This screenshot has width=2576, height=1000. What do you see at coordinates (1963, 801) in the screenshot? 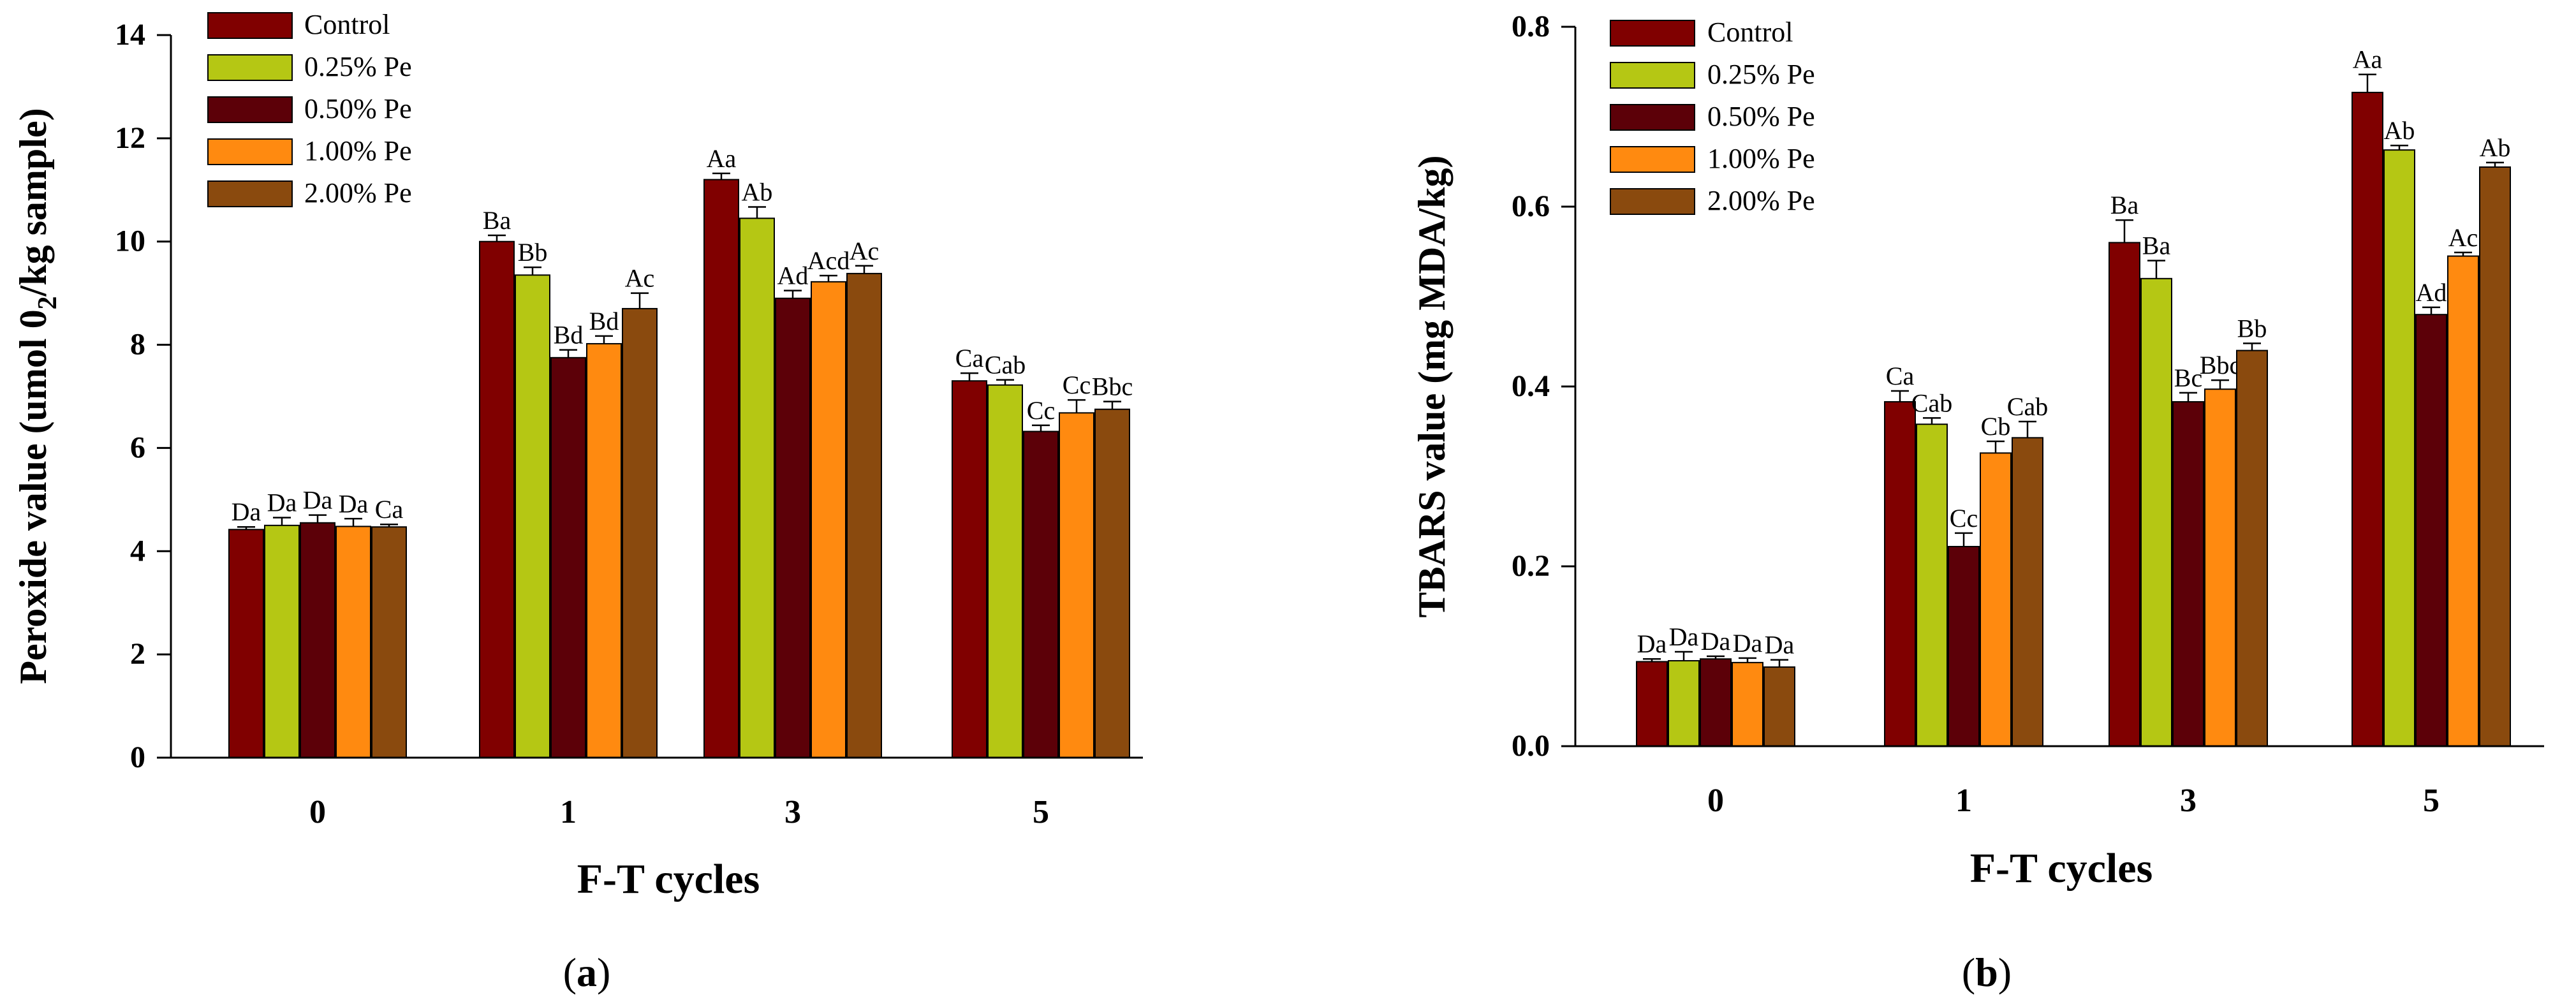
I see `x-tick-label: 1` at bounding box center [1963, 801].